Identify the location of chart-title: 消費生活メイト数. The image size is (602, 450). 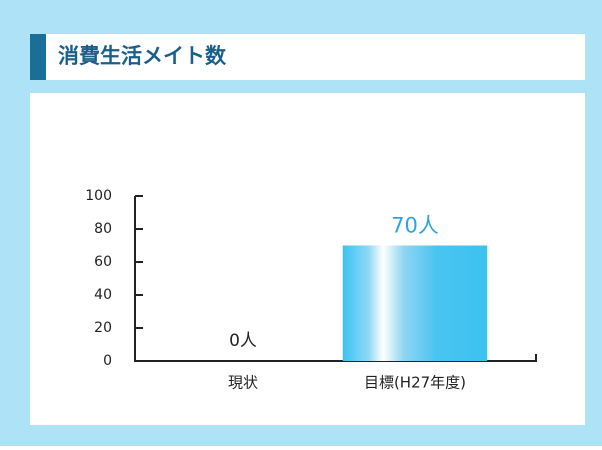
(142, 56).